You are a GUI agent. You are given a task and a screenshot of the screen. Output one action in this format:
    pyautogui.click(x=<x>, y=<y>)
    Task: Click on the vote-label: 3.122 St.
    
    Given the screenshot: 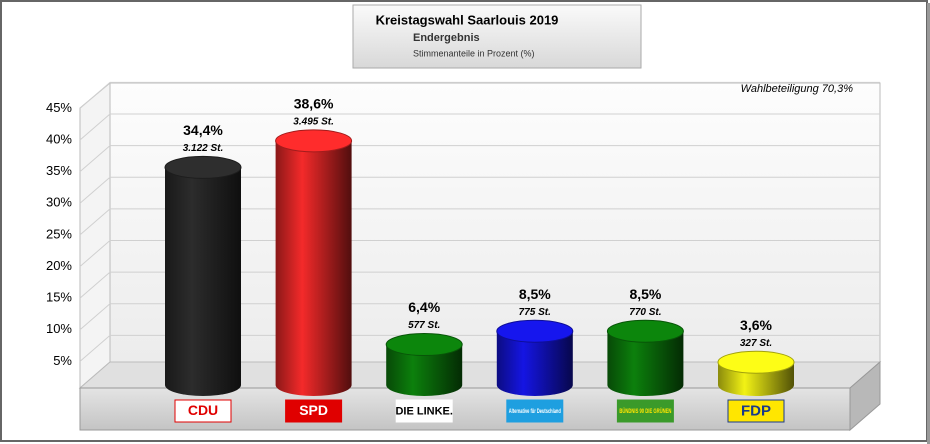 What is the action you would take?
    pyautogui.click(x=203, y=148)
    